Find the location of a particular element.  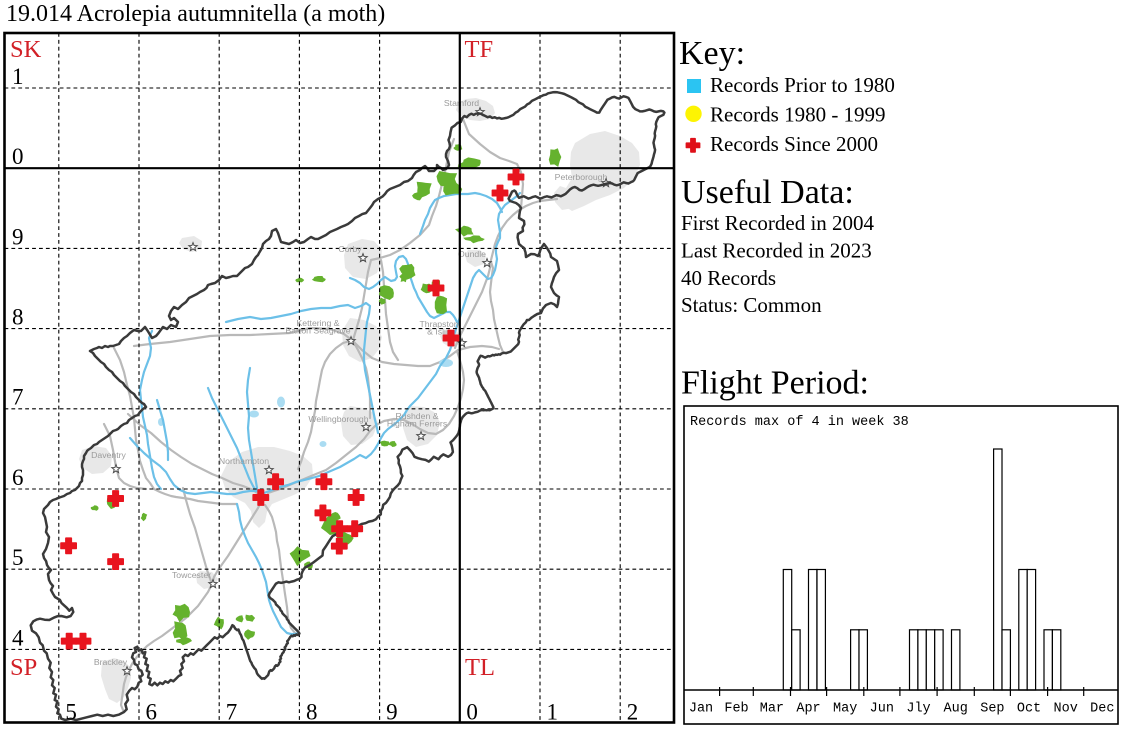

svg-text: Peterborough is located at coordinates (581, 177).